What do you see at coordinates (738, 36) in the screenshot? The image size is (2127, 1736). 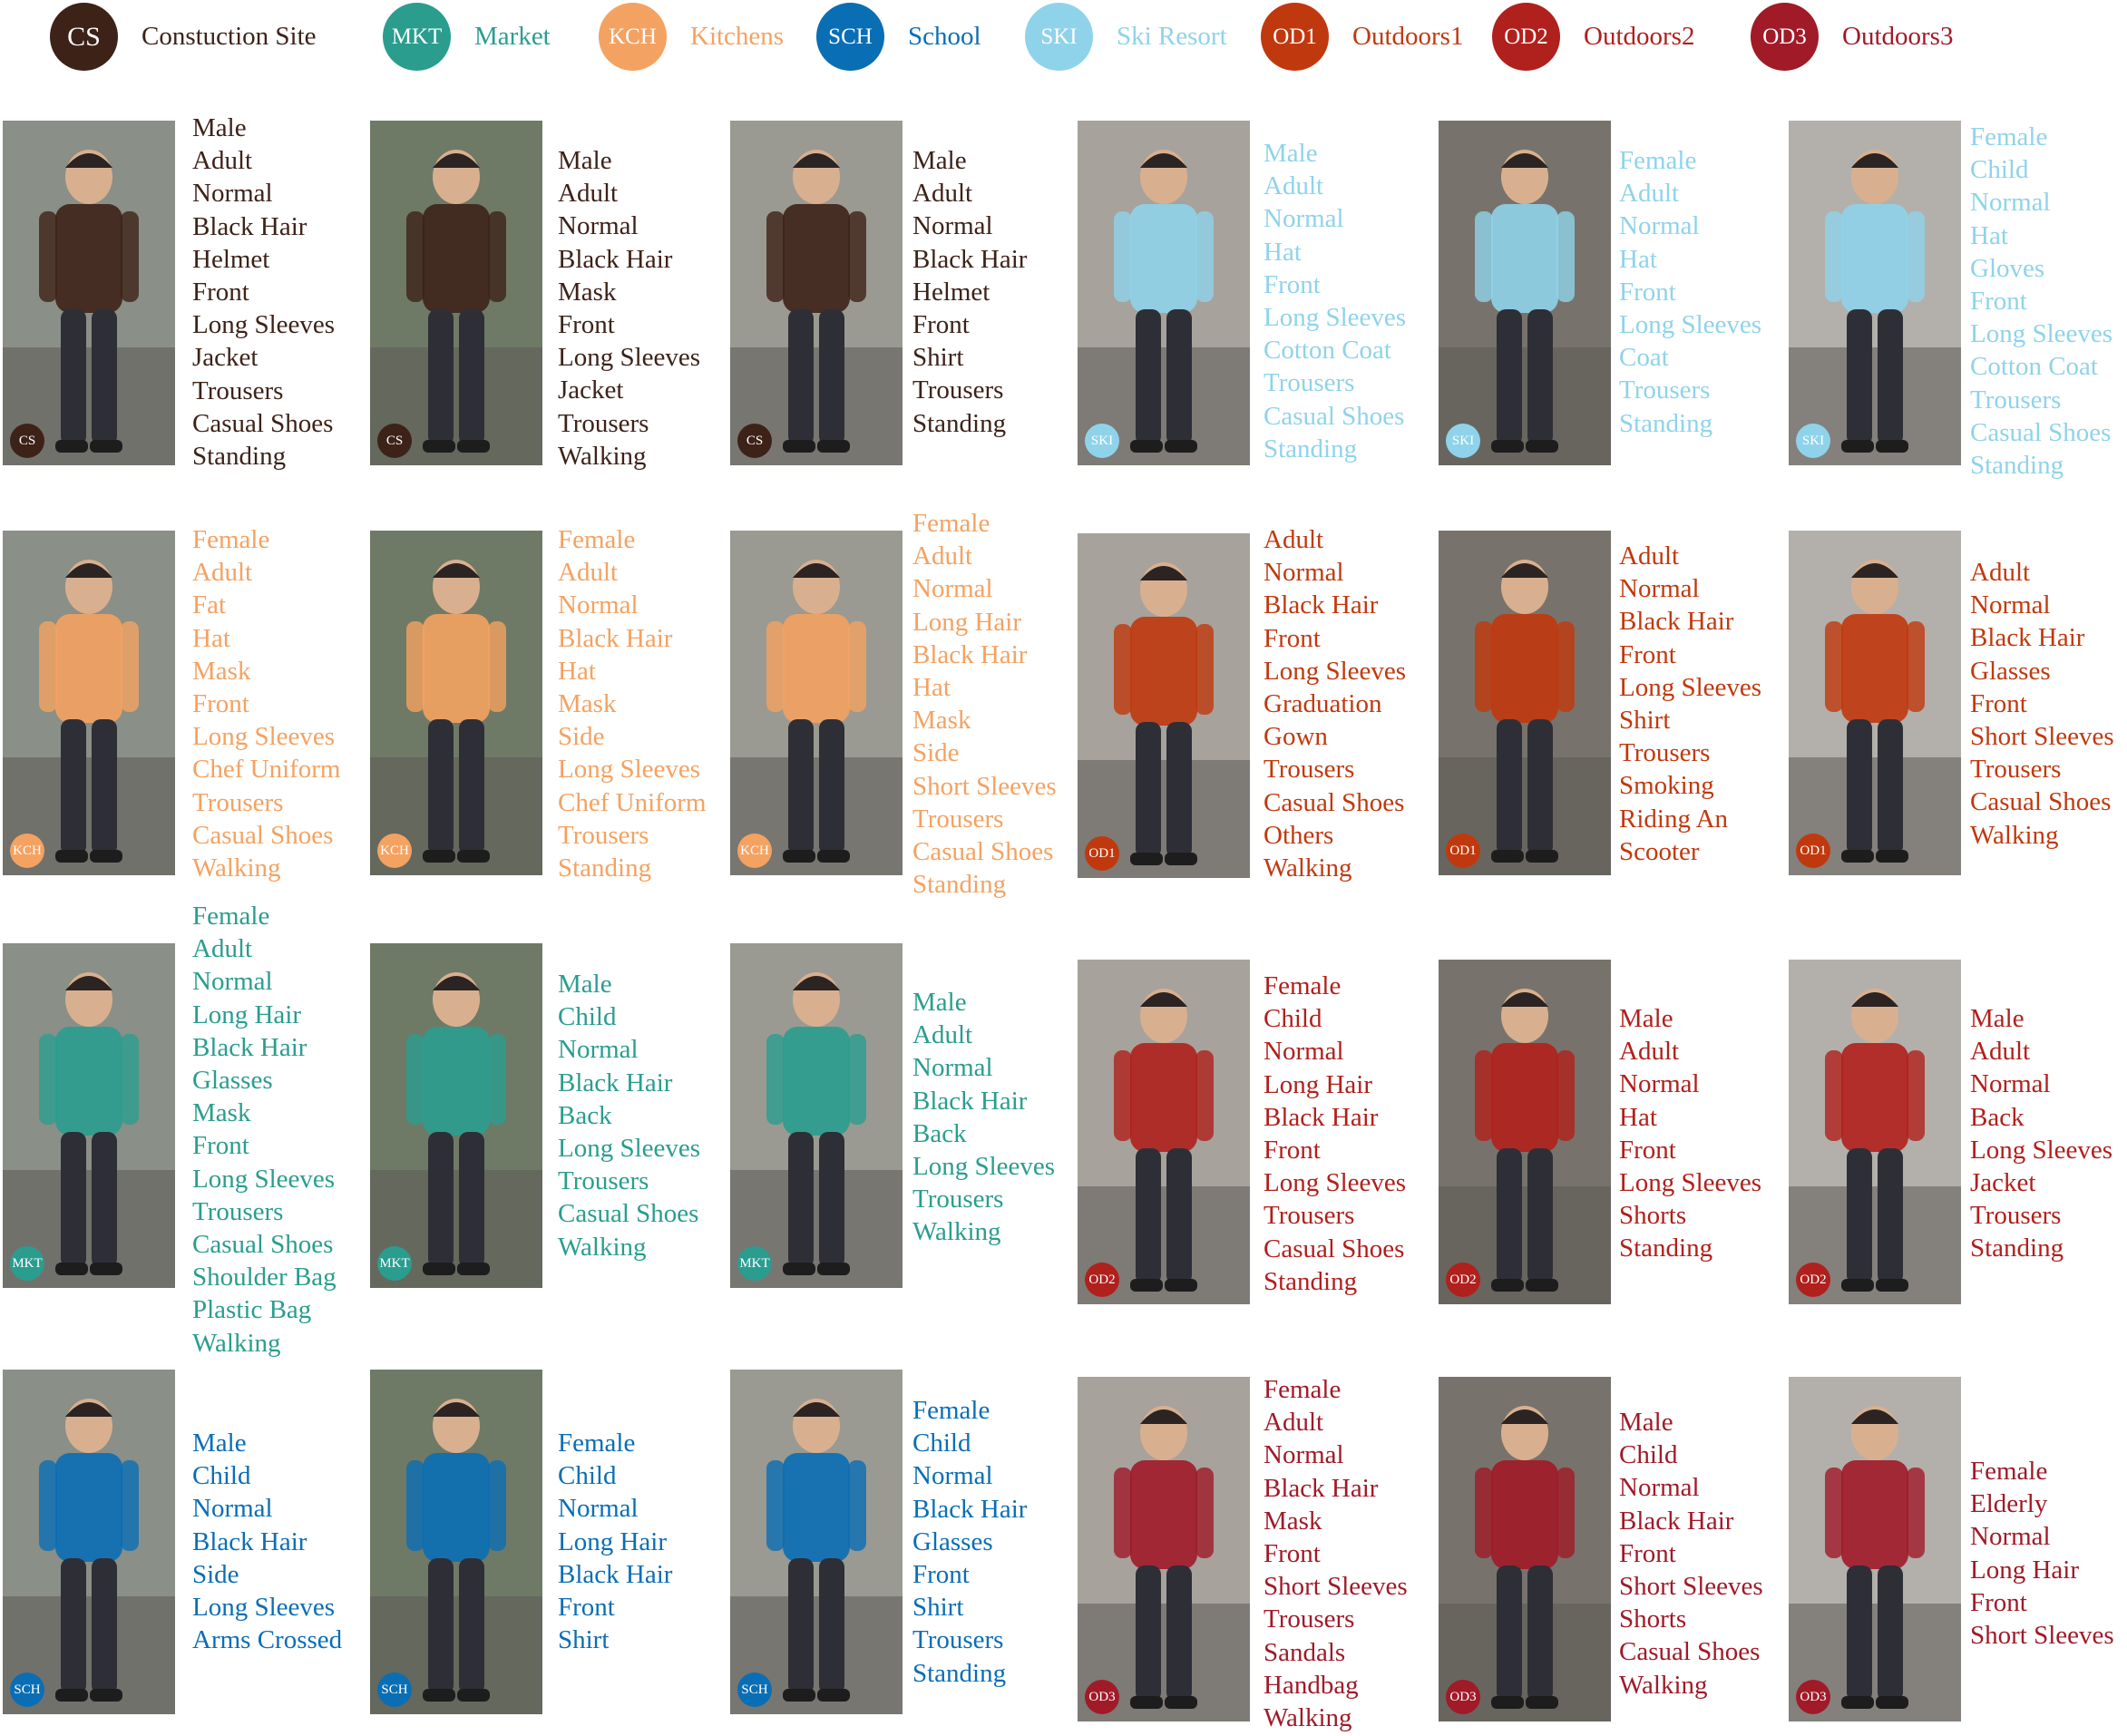 I see `legend-label: Kitchens` at bounding box center [738, 36].